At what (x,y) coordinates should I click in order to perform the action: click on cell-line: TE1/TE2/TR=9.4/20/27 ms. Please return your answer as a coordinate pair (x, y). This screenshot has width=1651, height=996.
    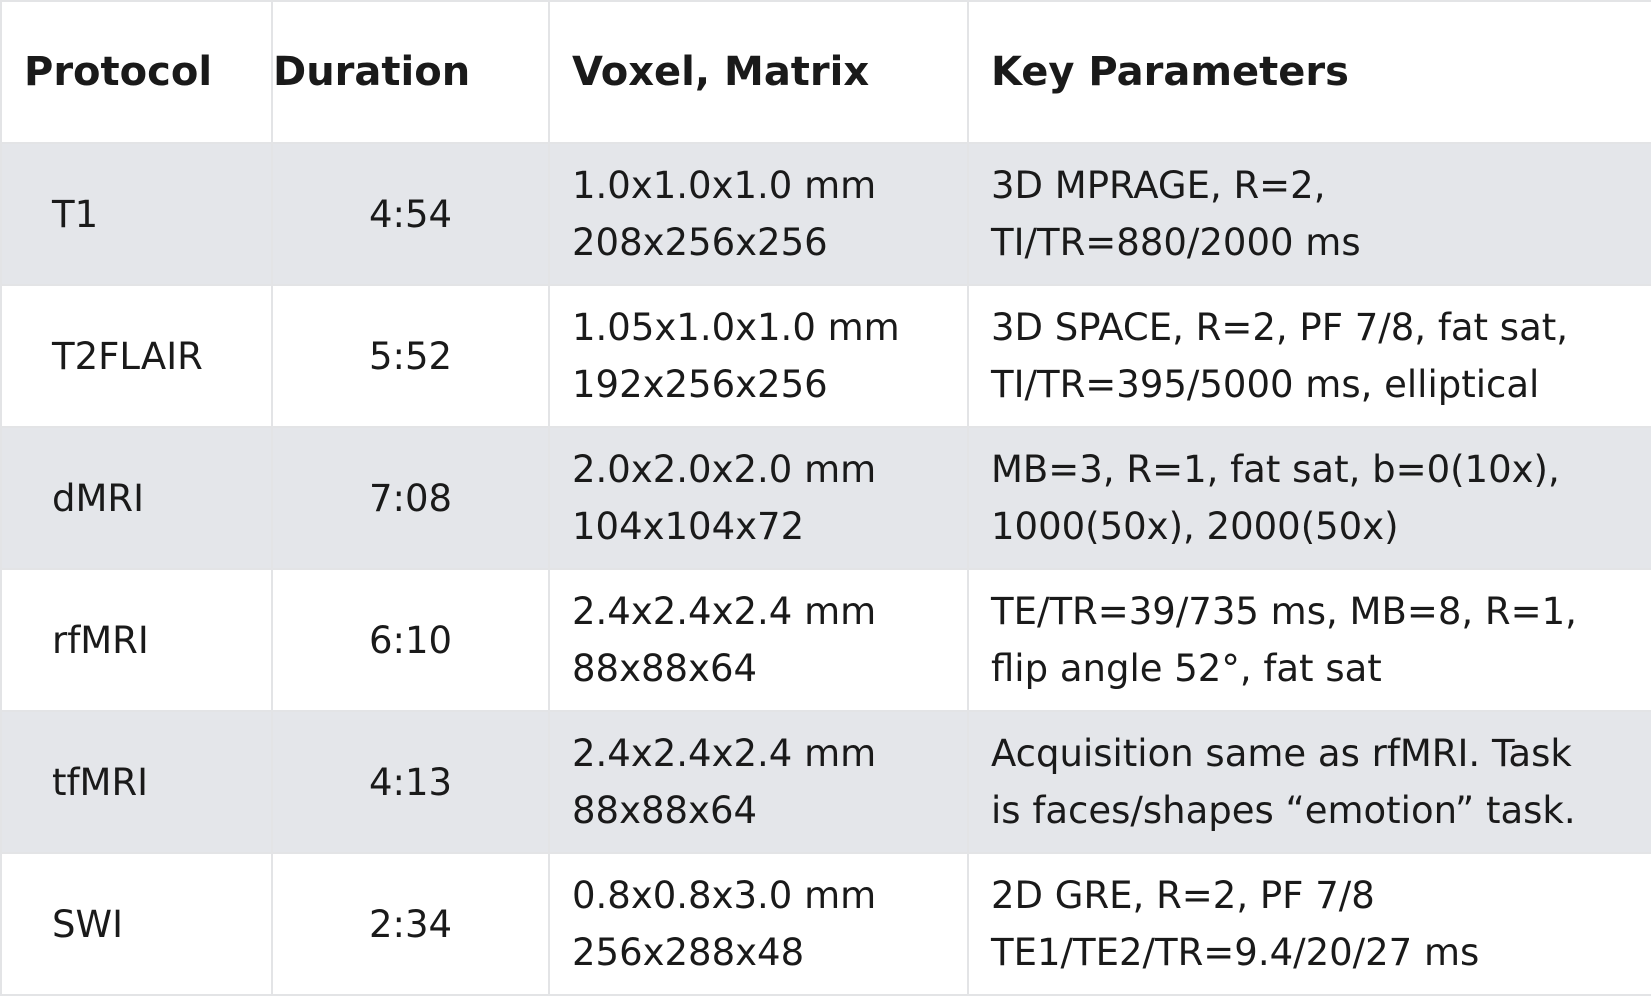
    Looking at the image, I should click on (1235, 952).